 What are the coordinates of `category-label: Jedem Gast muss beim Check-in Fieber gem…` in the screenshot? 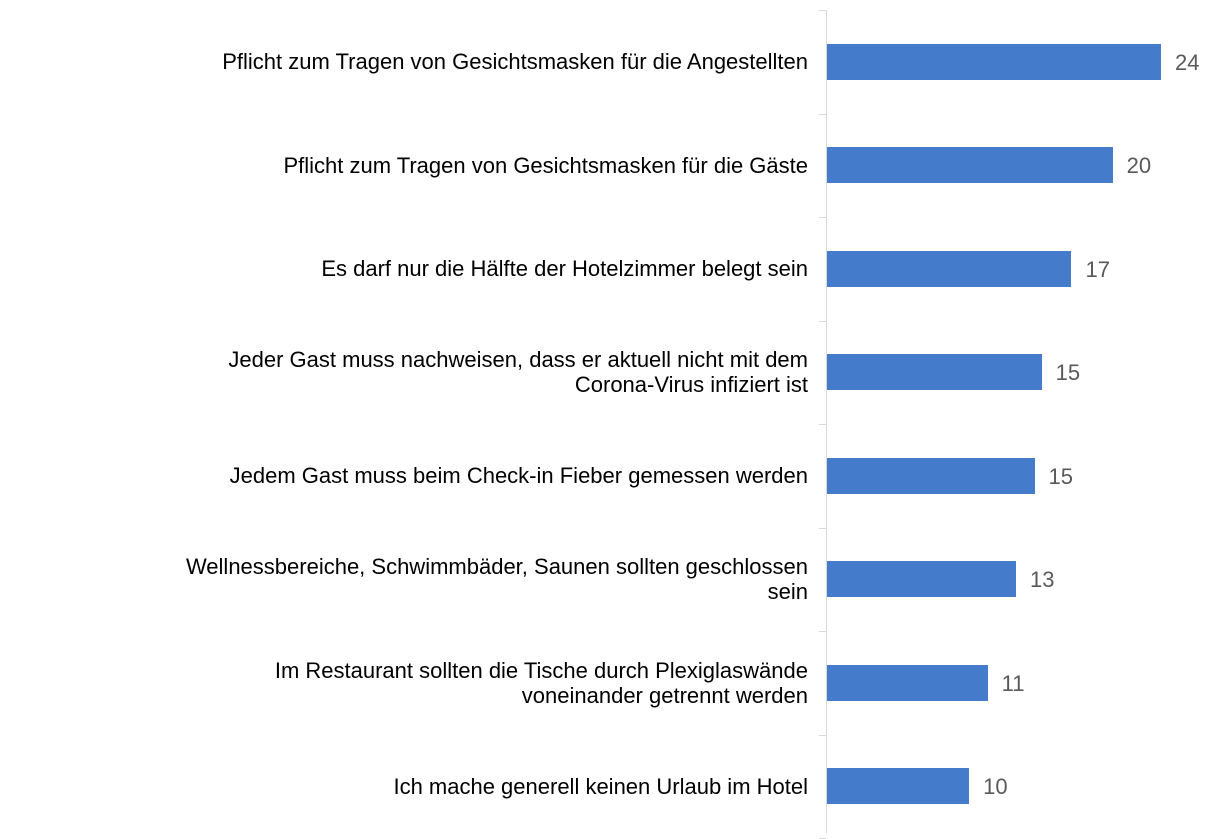 It's located at (518, 476).